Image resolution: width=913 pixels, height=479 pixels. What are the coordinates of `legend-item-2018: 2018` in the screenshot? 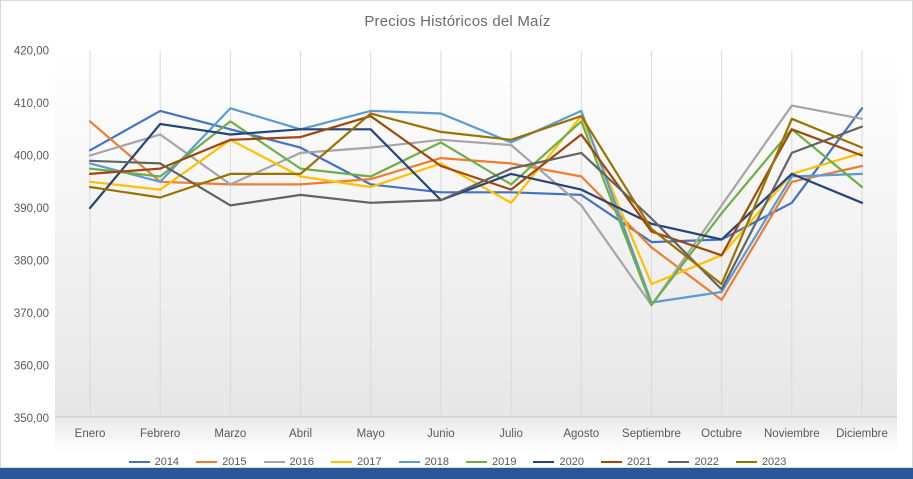 It's located at (423, 462).